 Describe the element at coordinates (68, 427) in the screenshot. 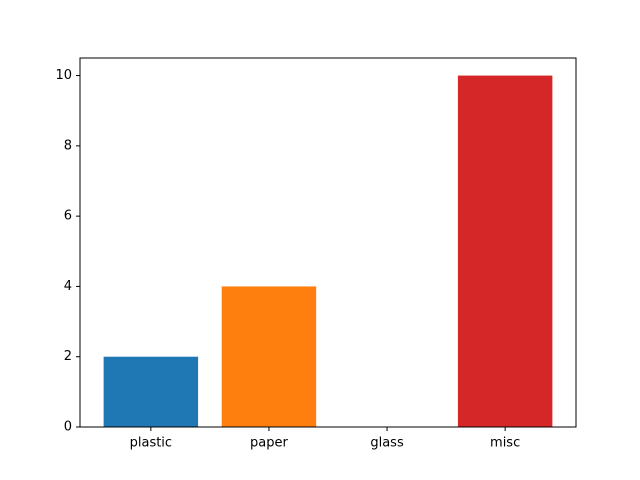

I see `y-tick-label: 0` at that location.